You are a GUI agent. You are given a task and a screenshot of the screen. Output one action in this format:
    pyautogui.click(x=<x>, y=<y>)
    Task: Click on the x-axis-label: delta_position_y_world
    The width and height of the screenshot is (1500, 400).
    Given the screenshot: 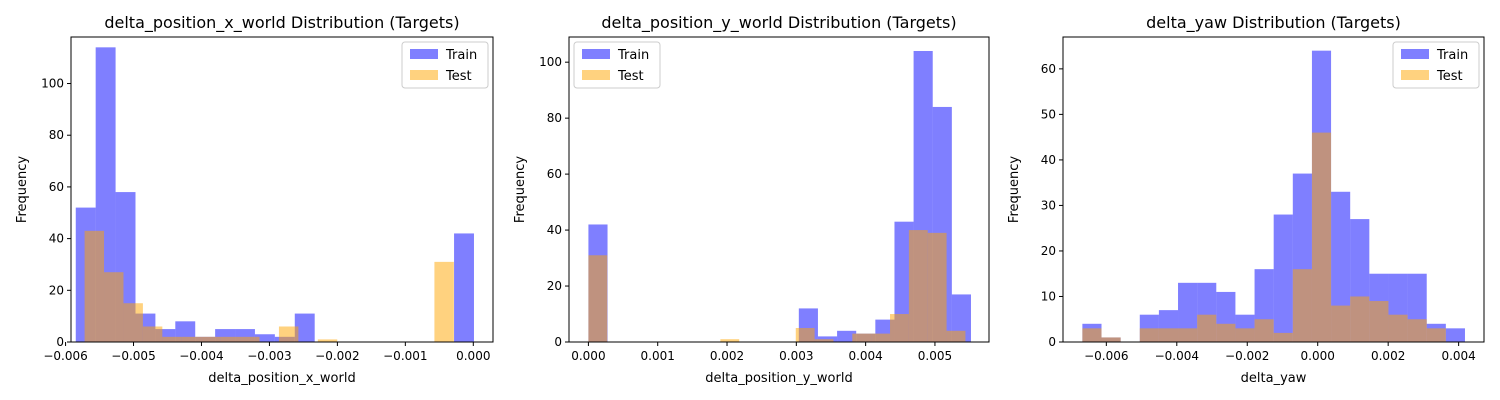 What is the action you would take?
    pyautogui.click(x=778, y=378)
    